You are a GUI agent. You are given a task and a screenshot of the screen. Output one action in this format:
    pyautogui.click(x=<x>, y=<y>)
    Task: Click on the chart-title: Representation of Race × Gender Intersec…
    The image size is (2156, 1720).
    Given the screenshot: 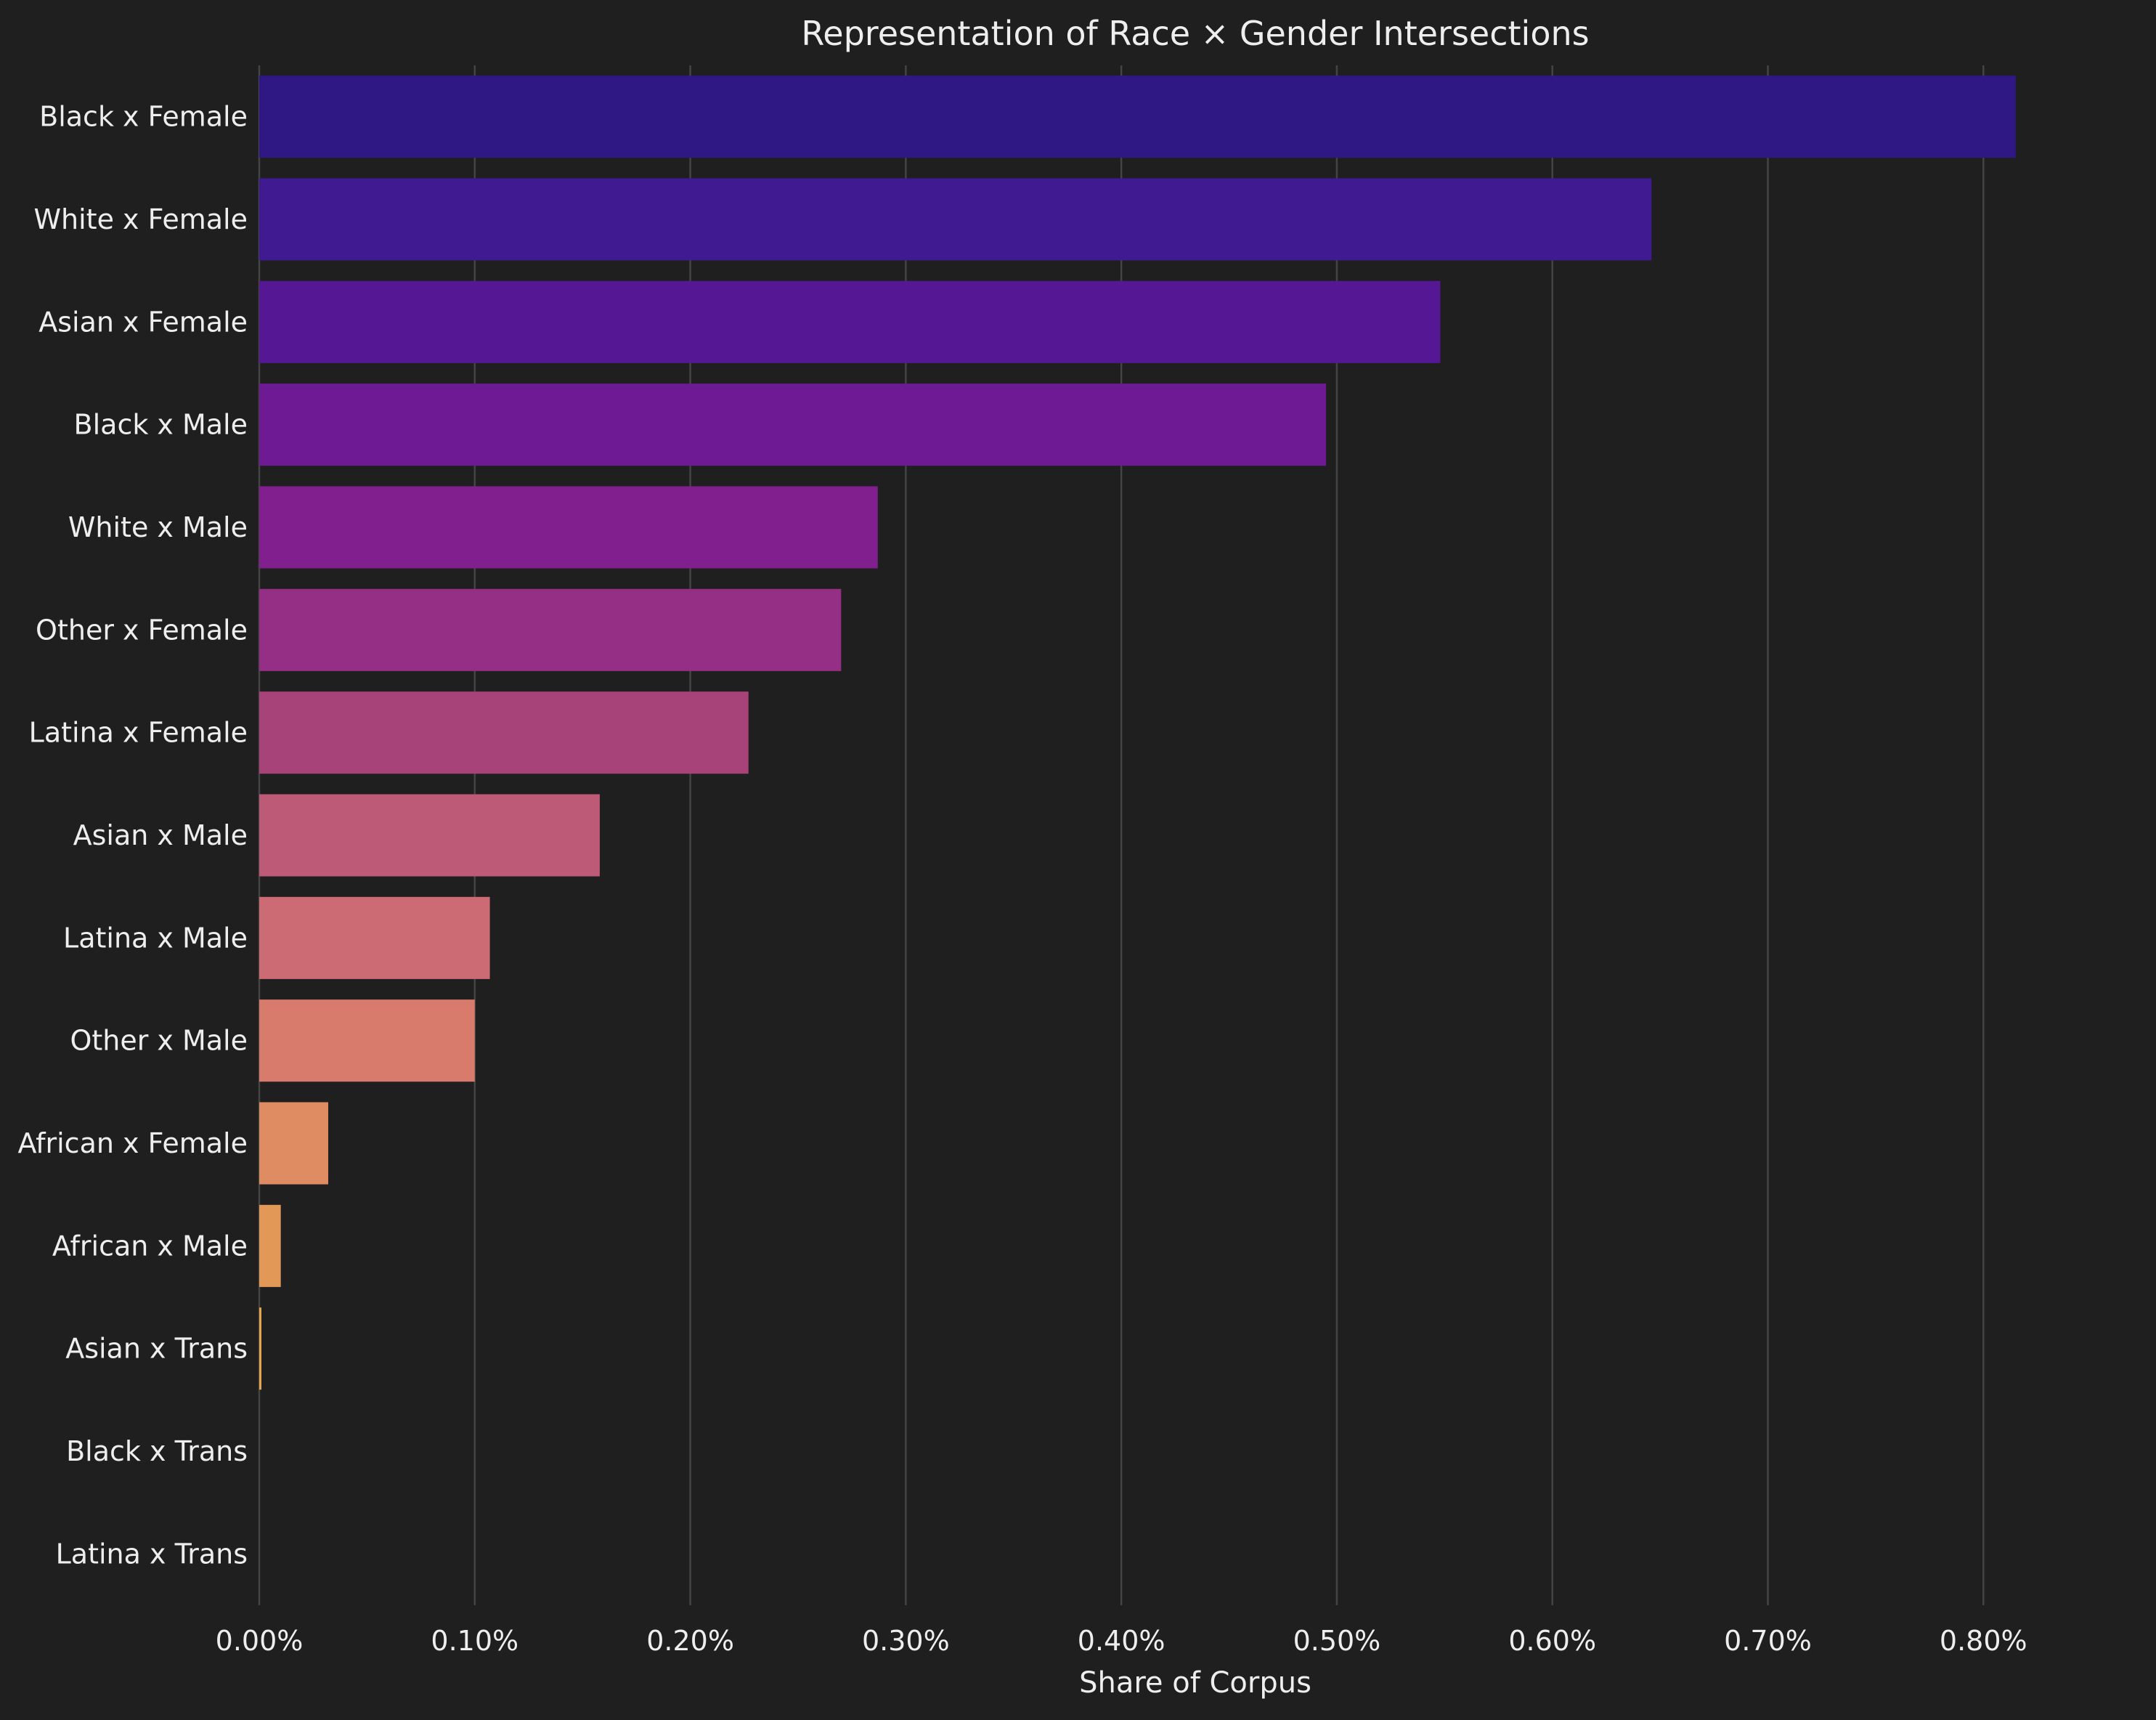 What is the action you would take?
    pyautogui.click(x=1195, y=33)
    